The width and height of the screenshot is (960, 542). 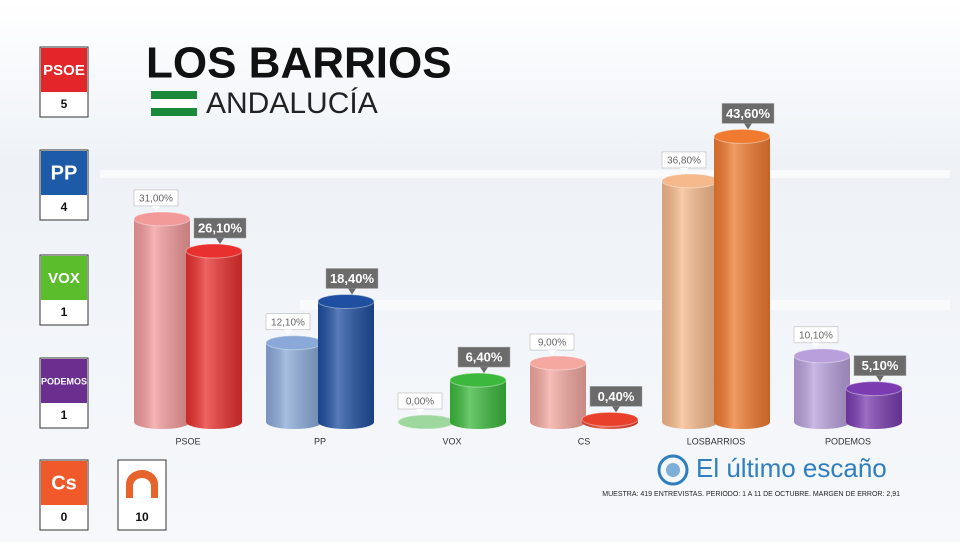 I want to click on value-label: 0,40%, so click(x=616, y=396).